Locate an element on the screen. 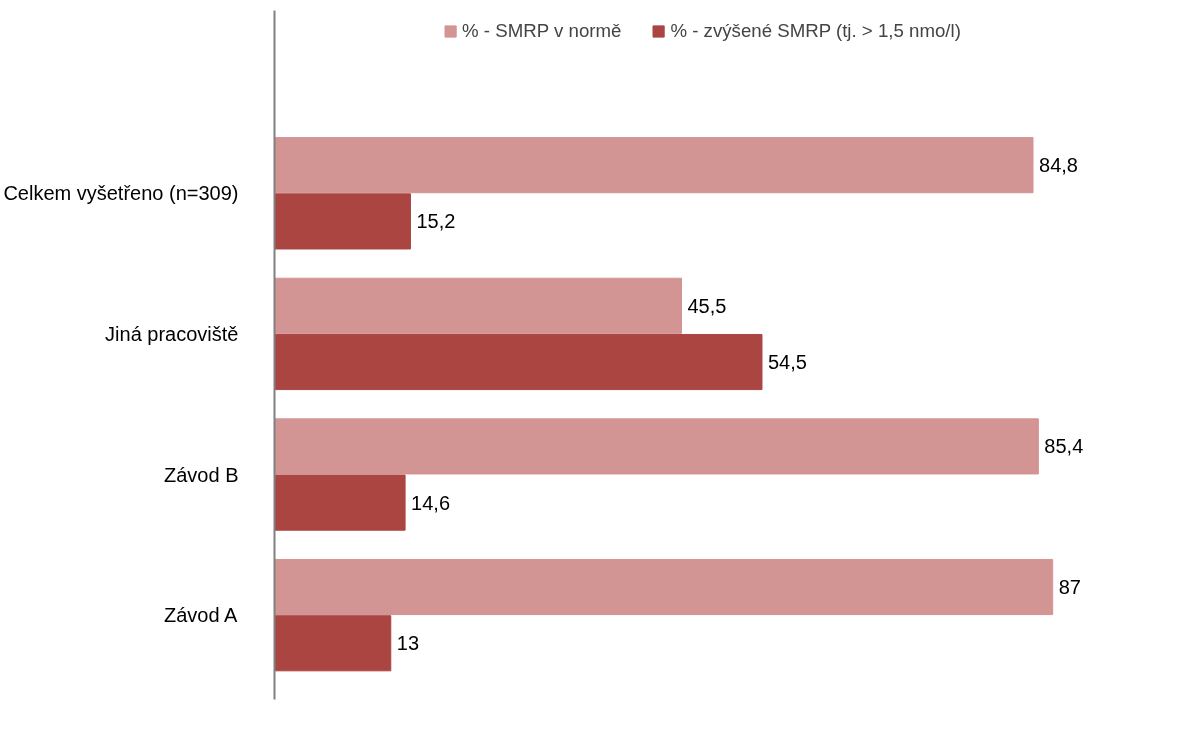  data-label: 15,2 is located at coordinates (436, 221).